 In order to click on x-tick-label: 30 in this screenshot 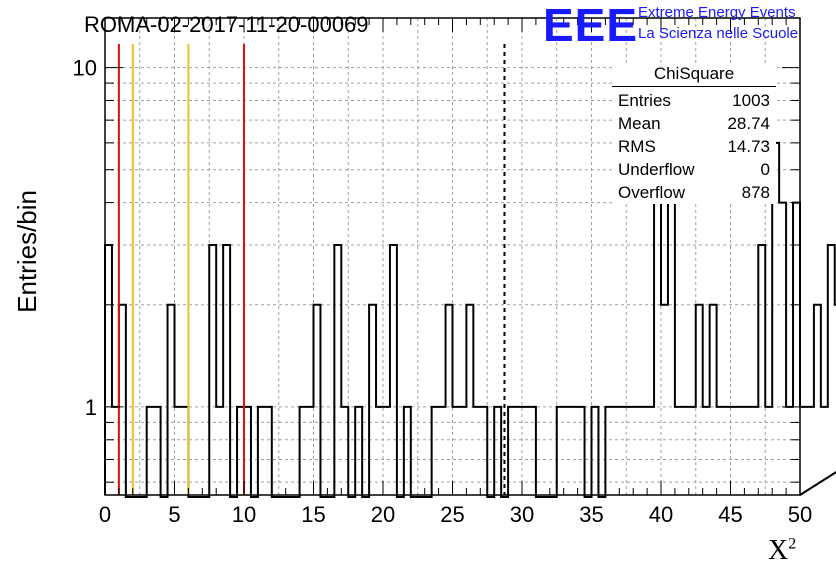, I will do `click(522, 514)`.